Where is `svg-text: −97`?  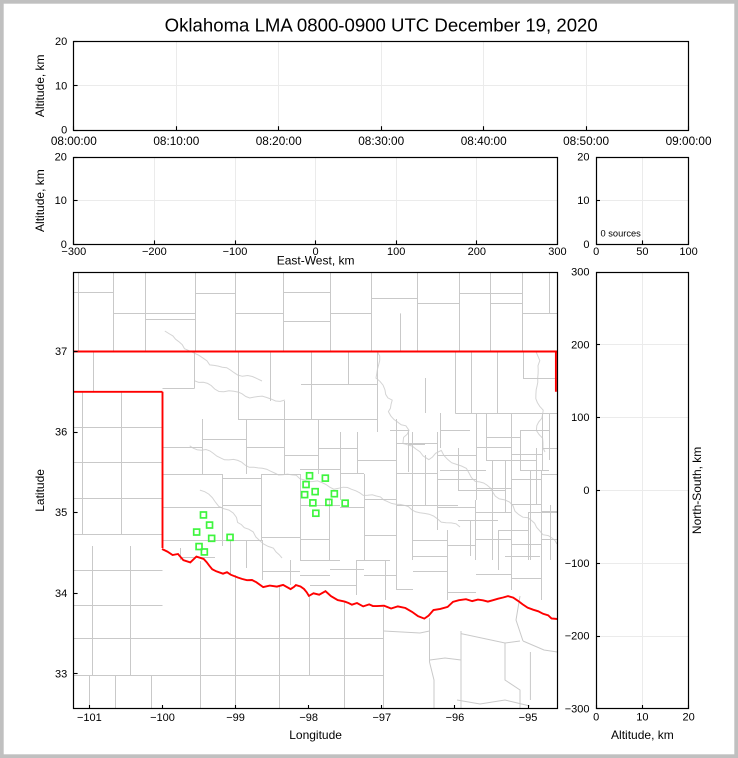 svg-text: −97 is located at coordinates (381, 718).